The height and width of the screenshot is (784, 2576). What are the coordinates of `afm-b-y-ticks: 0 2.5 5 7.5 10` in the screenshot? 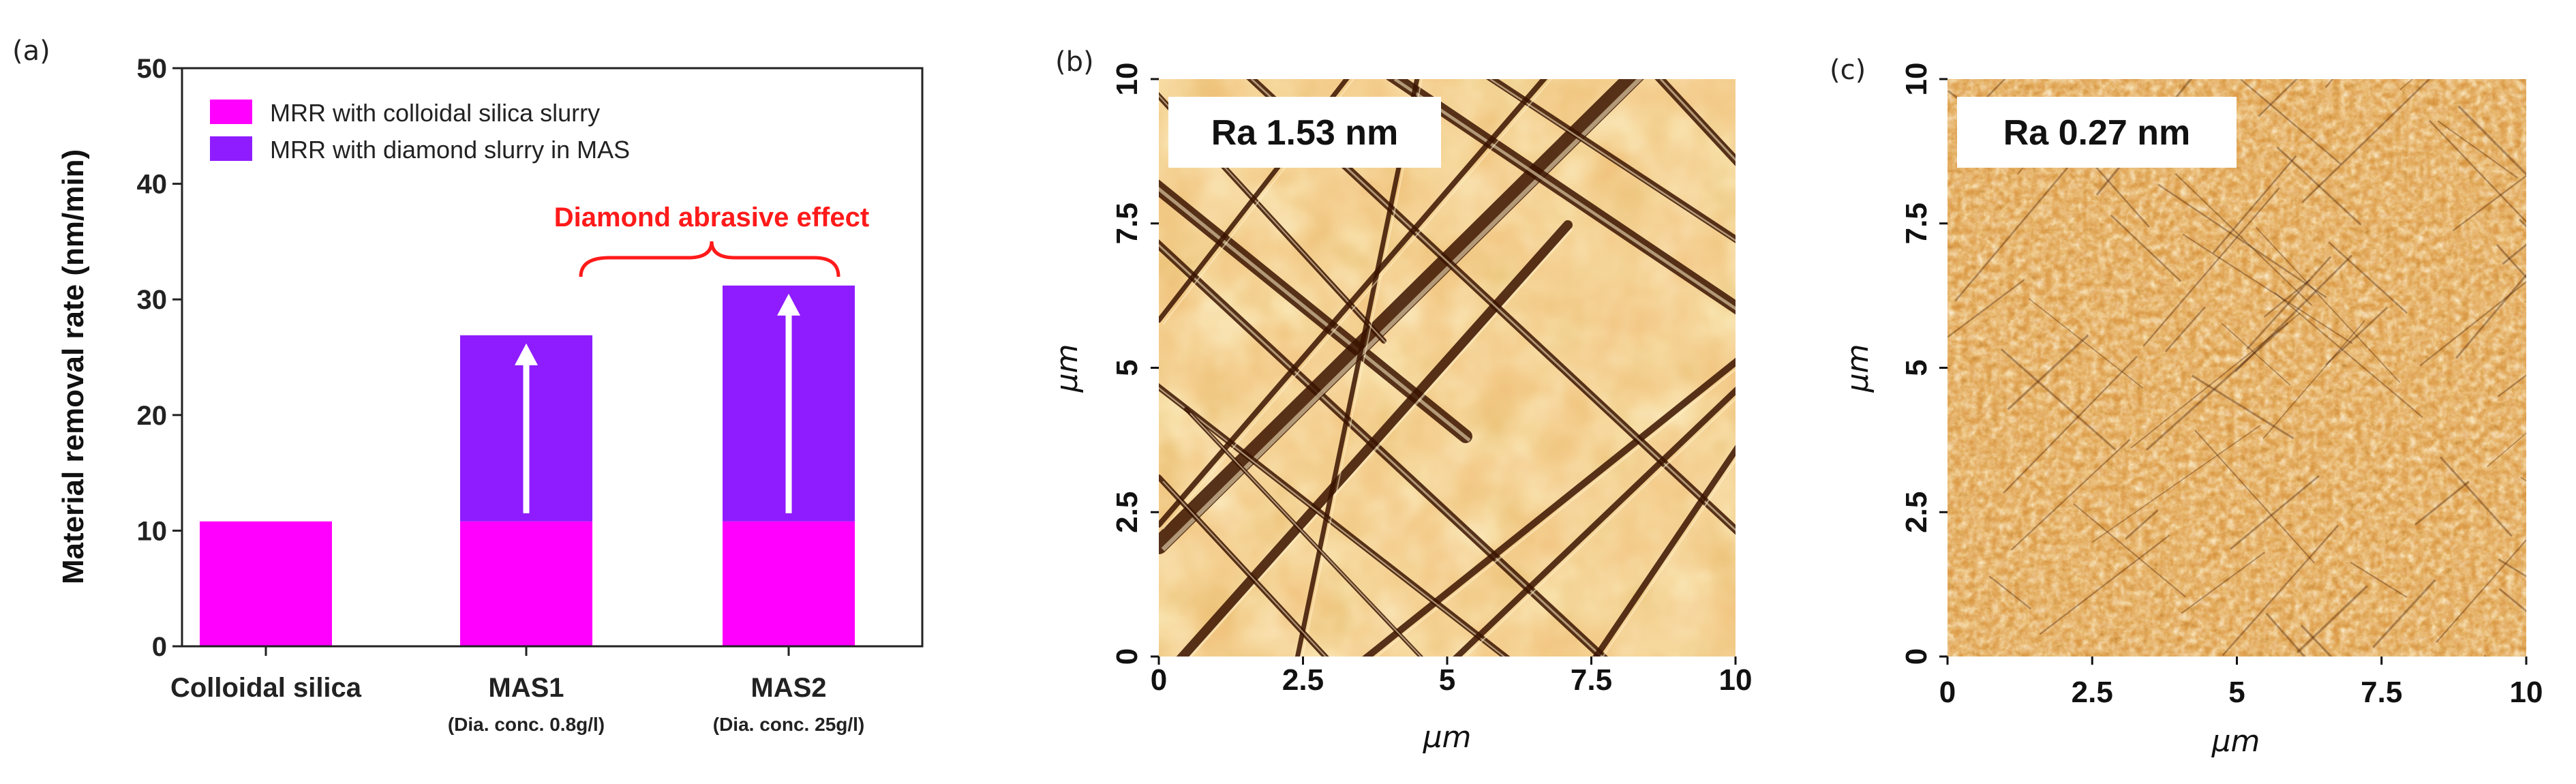 It's located at (1134, 364).